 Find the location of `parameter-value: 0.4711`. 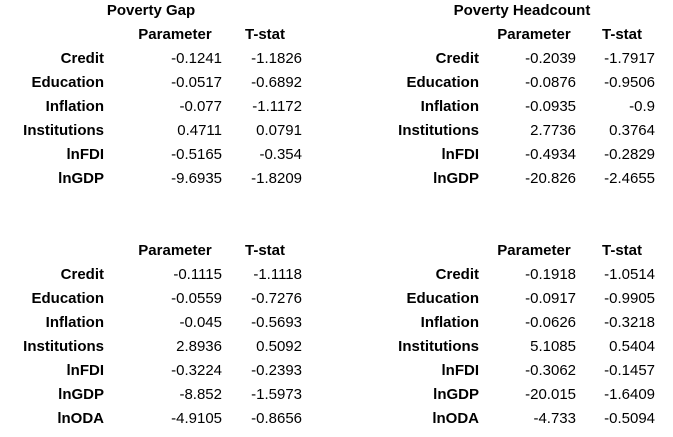

parameter-value: 0.4711 is located at coordinates (199, 130).